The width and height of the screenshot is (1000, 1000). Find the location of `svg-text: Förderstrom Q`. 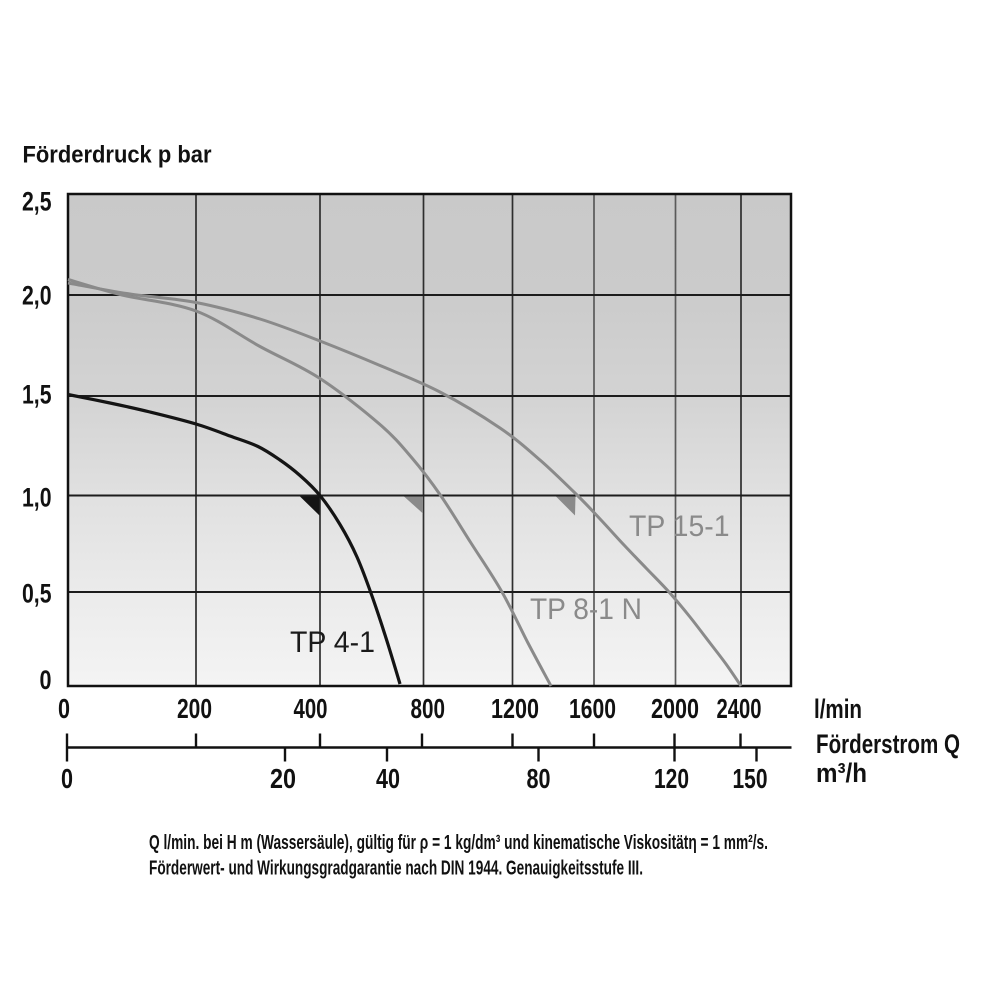

svg-text: Förderstrom Q is located at coordinates (888, 744).